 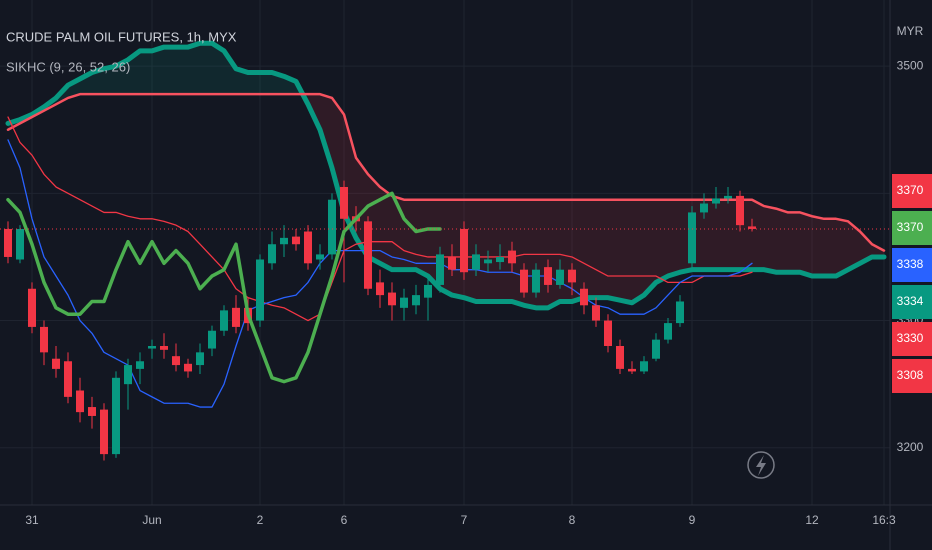 What do you see at coordinates (260, 520) in the screenshot?
I see `x-tick-label: 2` at bounding box center [260, 520].